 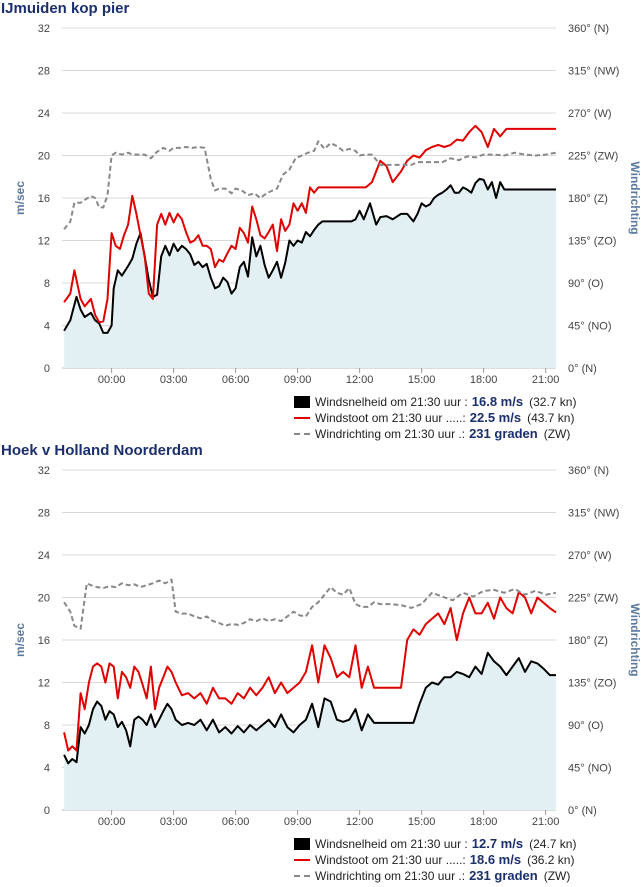 What do you see at coordinates (65, 8) in the screenshot?
I see `chart-title: IJmuiden kop pier` at bounding box center [65, 8].